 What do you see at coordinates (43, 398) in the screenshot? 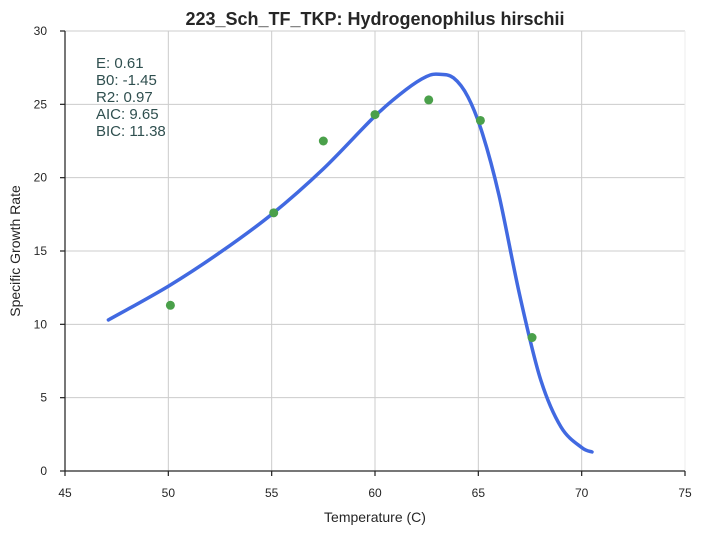
I see `y-tick-label: 5` at bounding box center [43, 398].